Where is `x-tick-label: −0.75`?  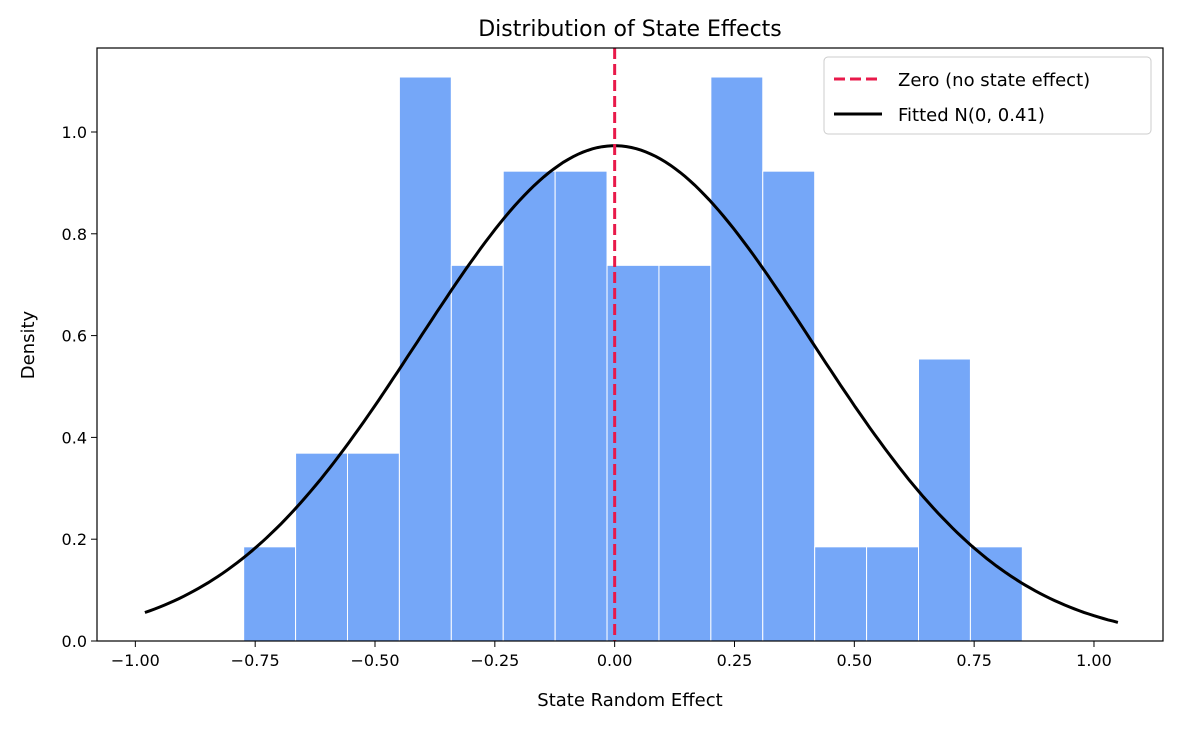 x-tick-label: −0.75 is located at coordinates (255, 660).